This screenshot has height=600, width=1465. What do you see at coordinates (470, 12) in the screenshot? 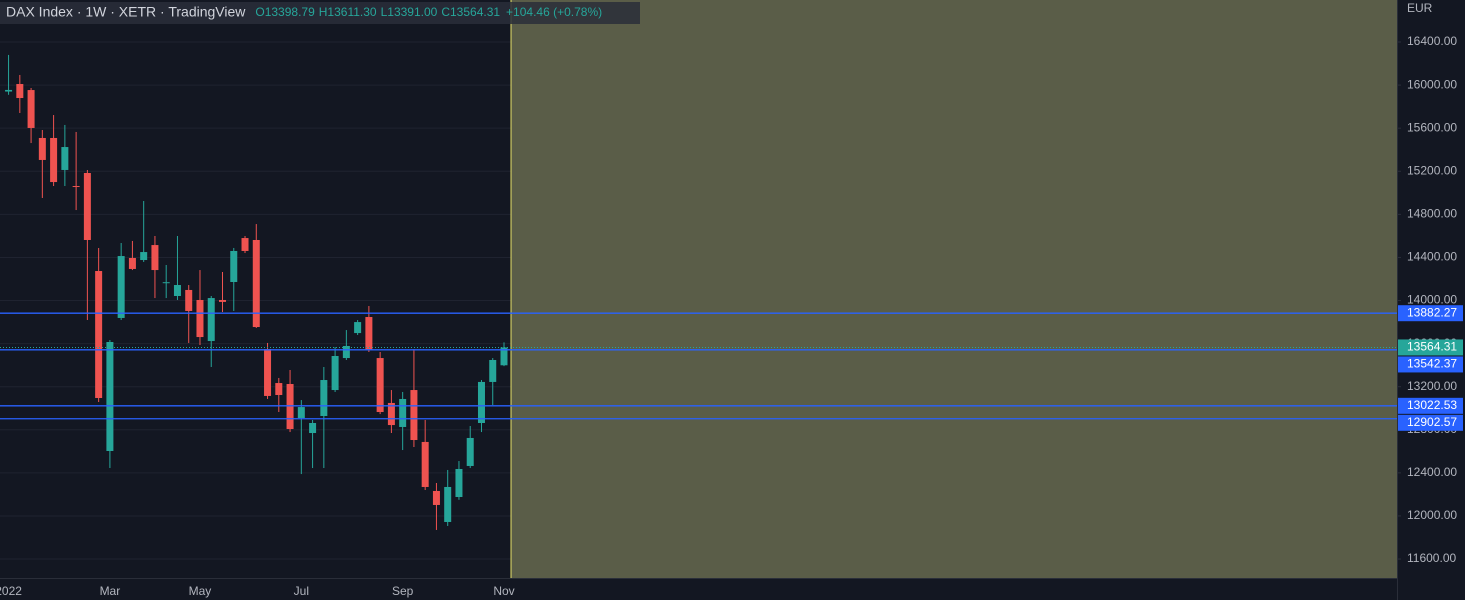
I see `ohlc-label: C13564.31` at bounding box center [470, 12].